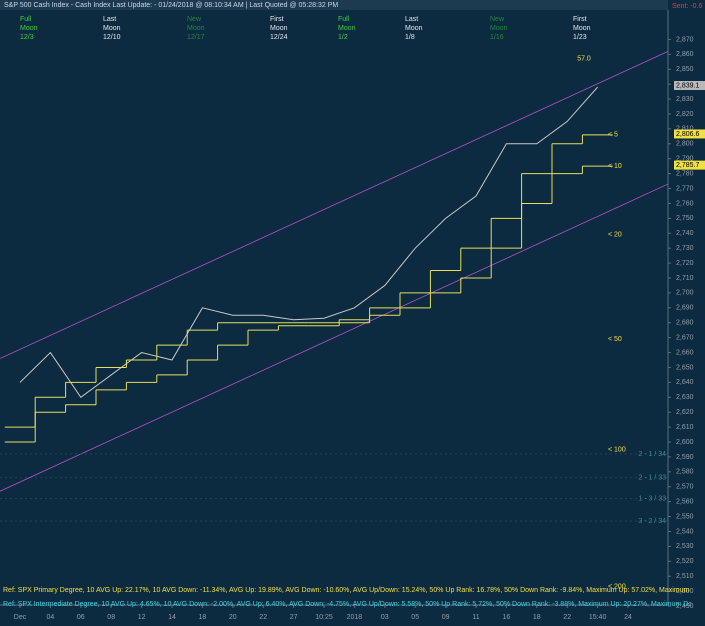 This screenshot has width=705, height=626. Describe the element at coordinates (685, 502) in the screenshot. I see `y-tick-label: 2,560` at that location.